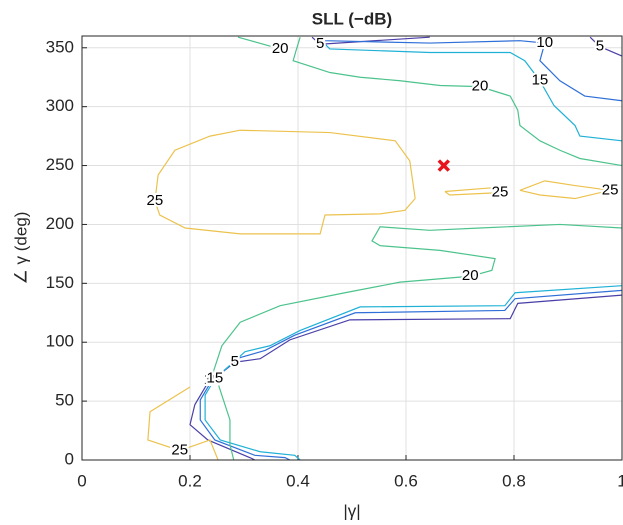 The width and height of the screenshot is (623, 525). Describe the element at coordinates (406, 480) in the screenshot. I see `x-tick-label: 0.6` at that location.